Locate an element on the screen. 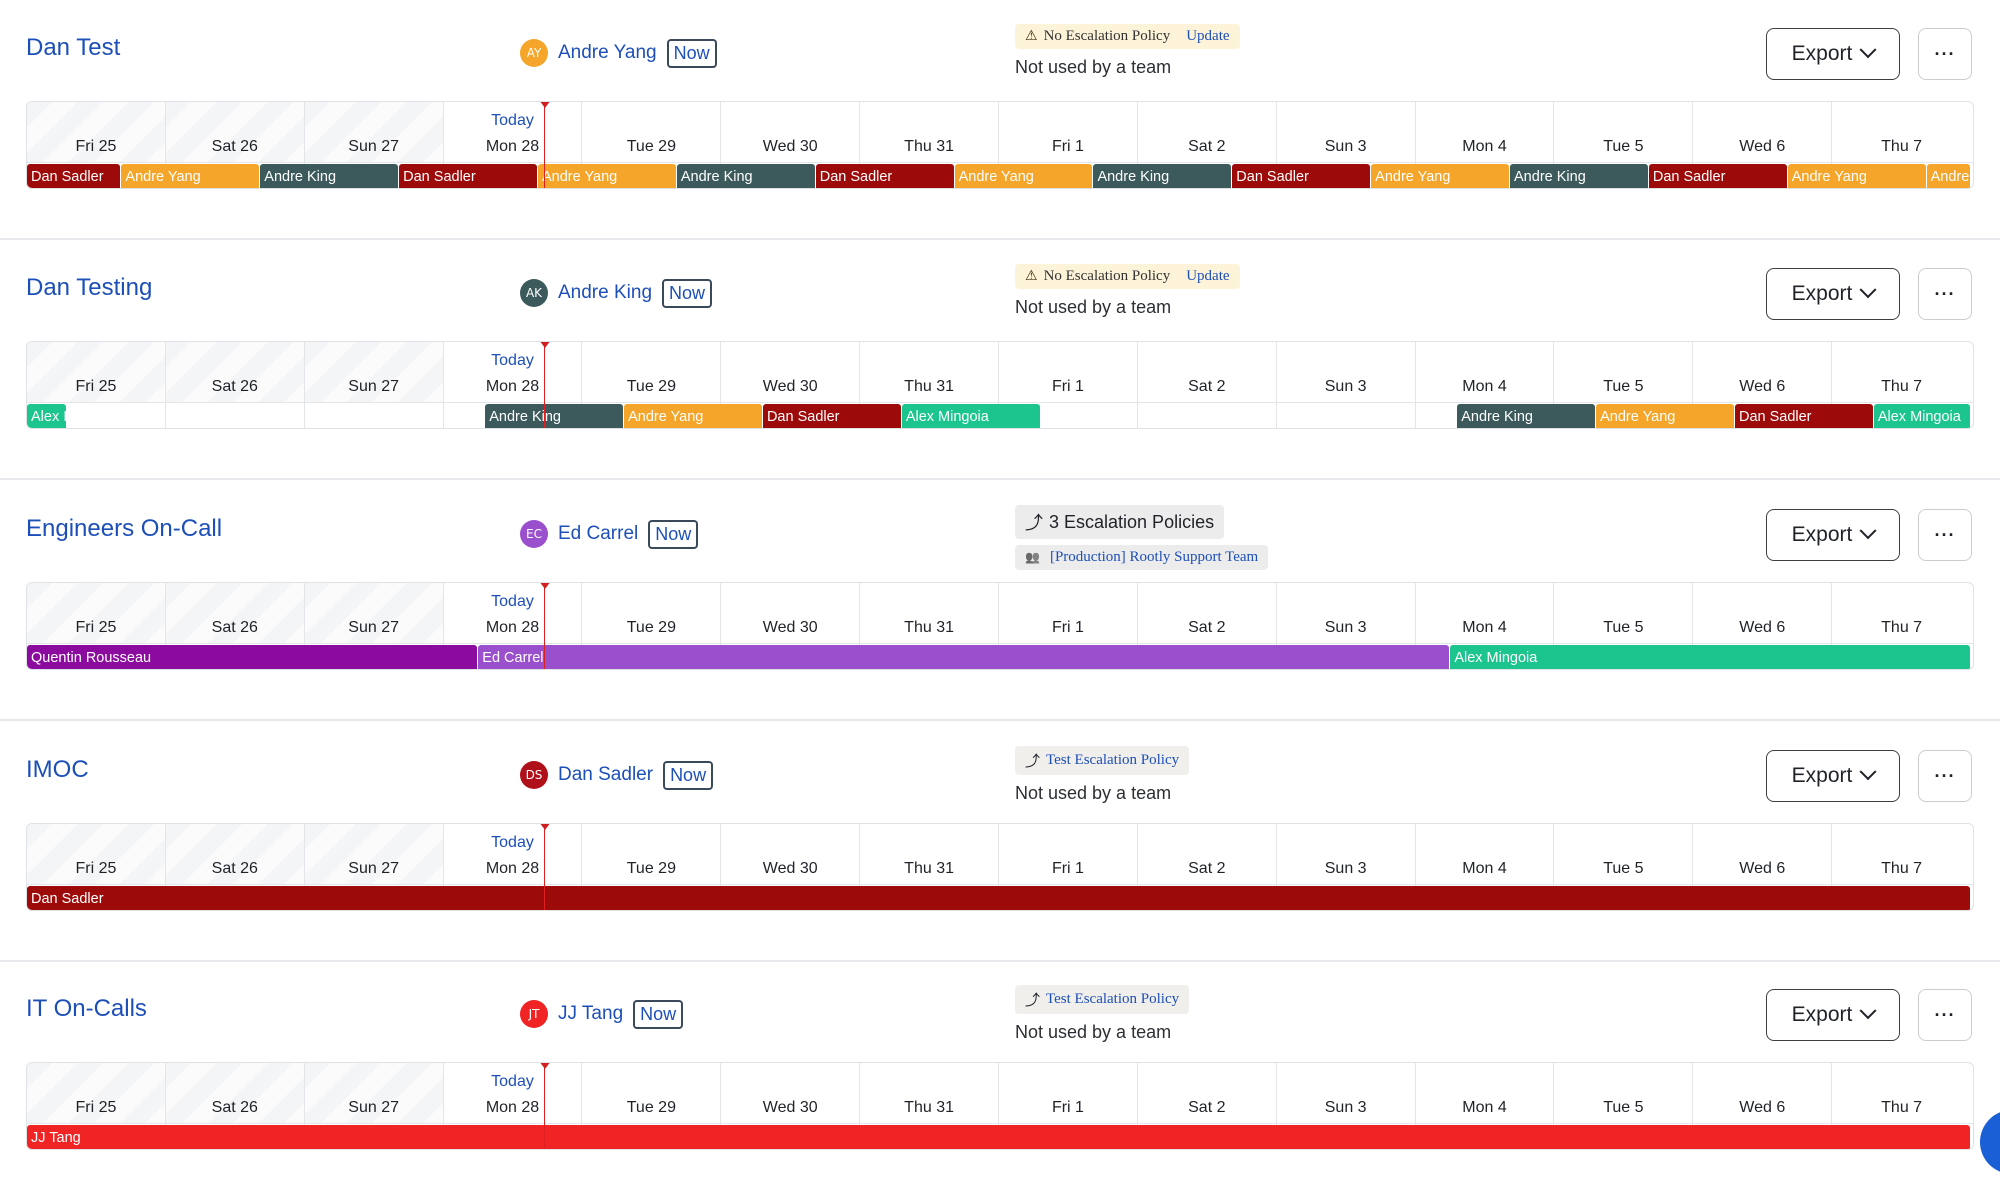 This screenshot has height=1188, width=2000. oncall-user-link: Dan Sadler is located at coordinates (606, 774).